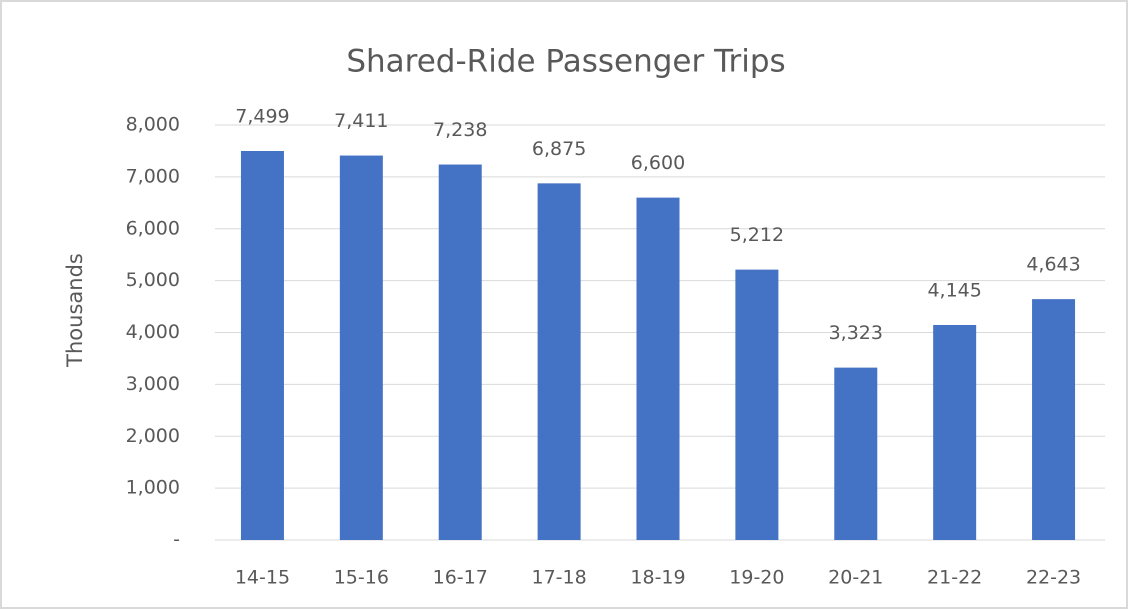  What do you see at coordinates (153, 436) in the screenshot?
I see `y-tick-label: 2,000` at bounding box center [153, 436].